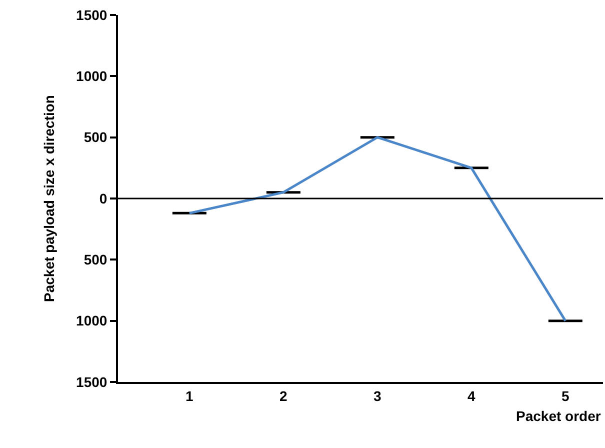 This screenshot has width=605, height=448. I want to click on x-tick-label: 4, so click(472, 396).